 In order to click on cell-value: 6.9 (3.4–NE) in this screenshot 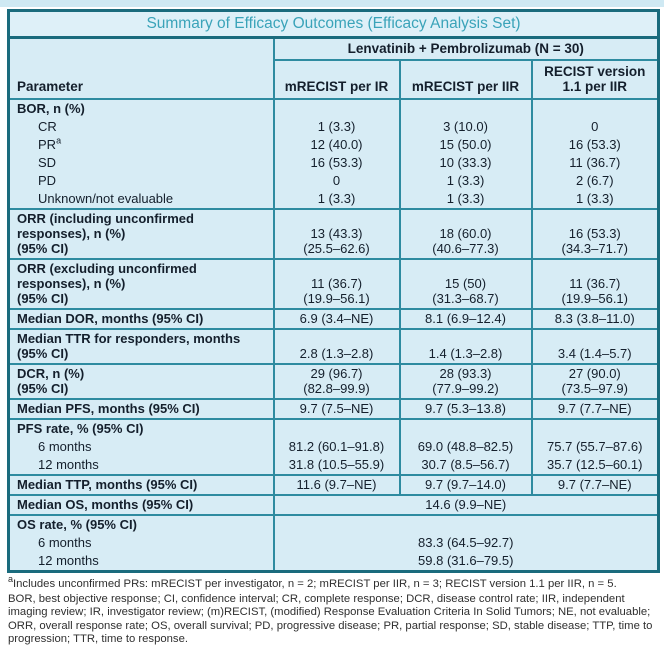, I will do `click(336, 318)`.